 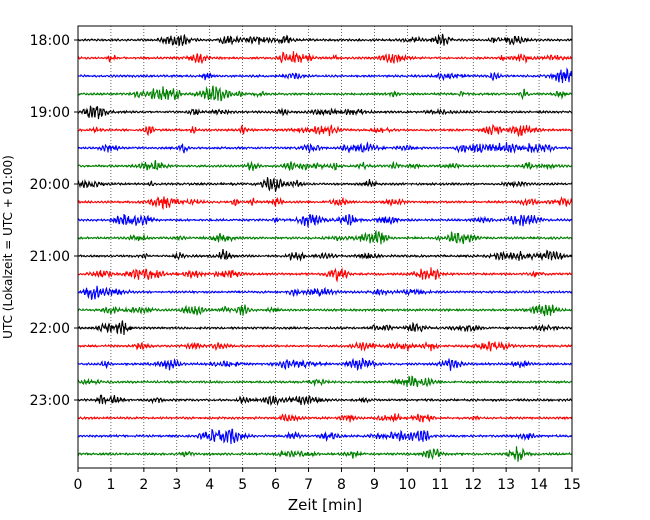 I want to click on x-axis-label: Zeit [min], so click(x=325, y=505).